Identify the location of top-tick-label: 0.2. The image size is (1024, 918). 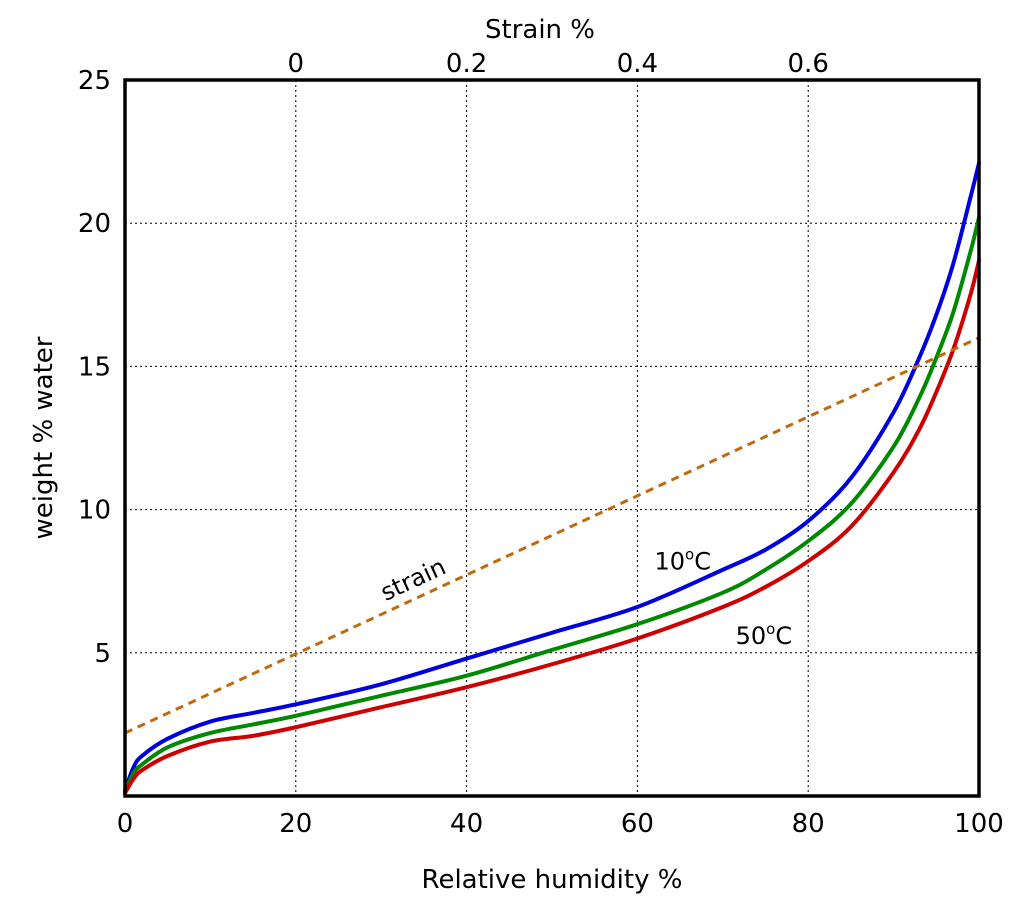
(466, 64).